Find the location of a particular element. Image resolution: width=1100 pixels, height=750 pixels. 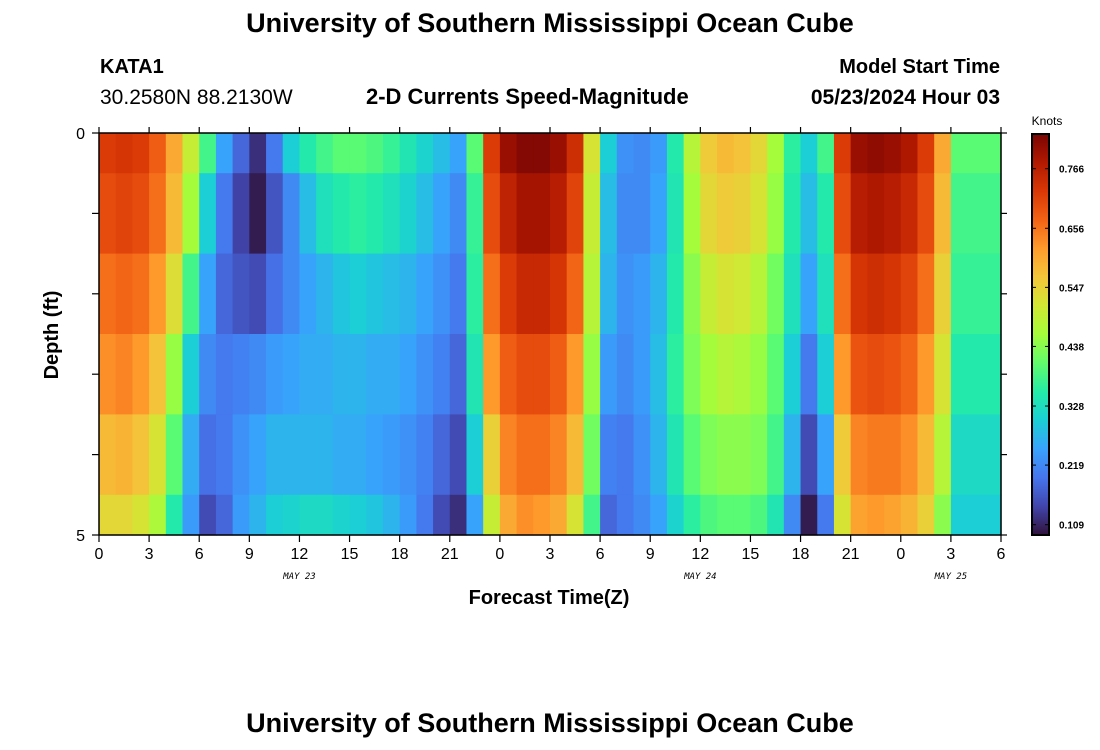

x-tick-label: 0 is located at coordinates (99, 554).